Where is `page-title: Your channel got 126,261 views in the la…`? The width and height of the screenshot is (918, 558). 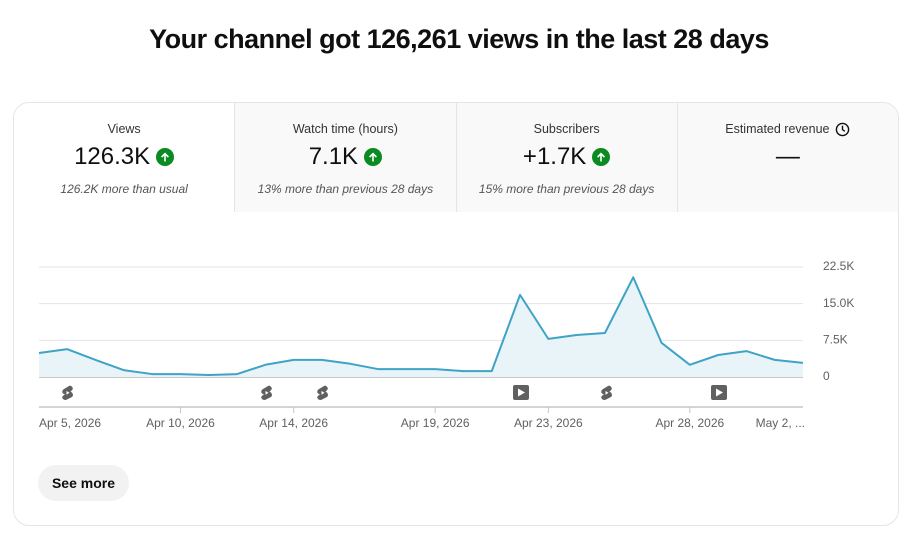
page-title: Your channel got 126,261 views in the la… is located at coordinates (459, 39).